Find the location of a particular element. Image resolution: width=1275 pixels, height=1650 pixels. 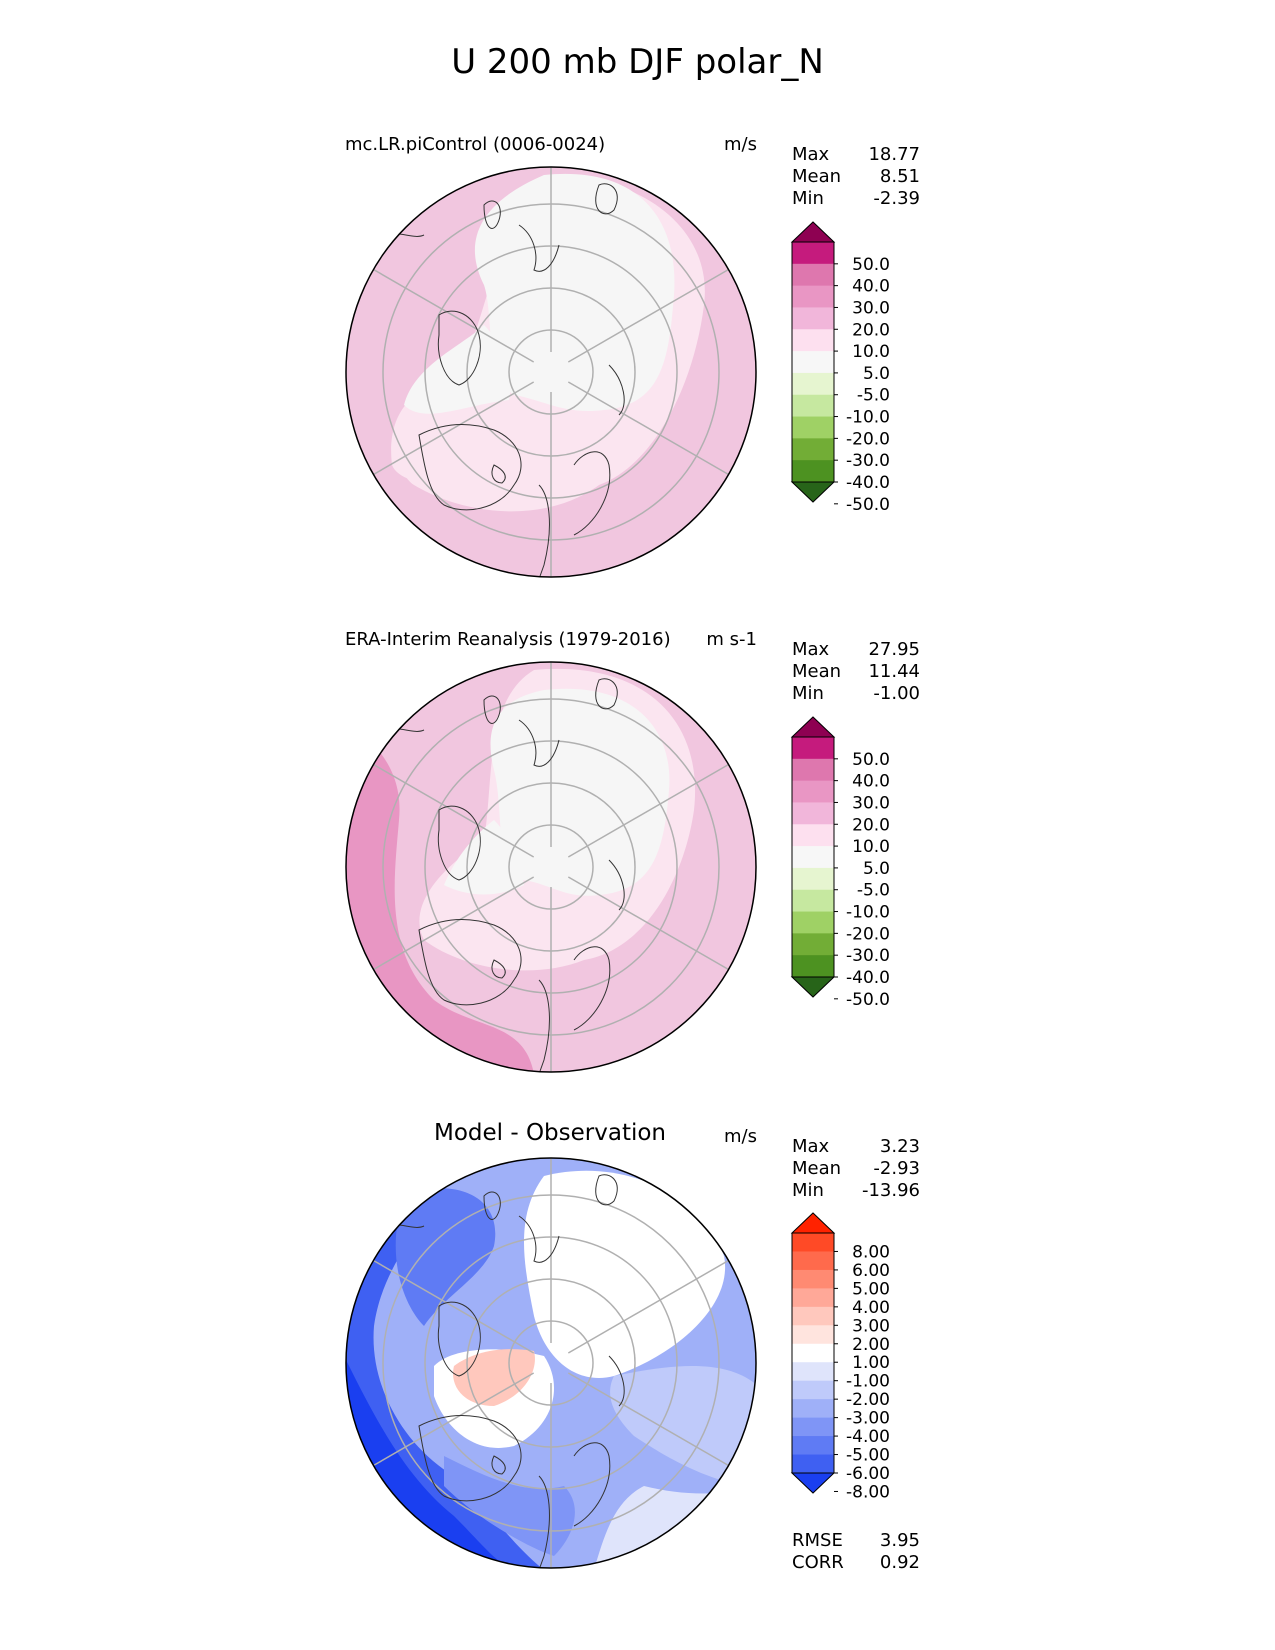

colorbar-frame is located at coordinates (813, 857).